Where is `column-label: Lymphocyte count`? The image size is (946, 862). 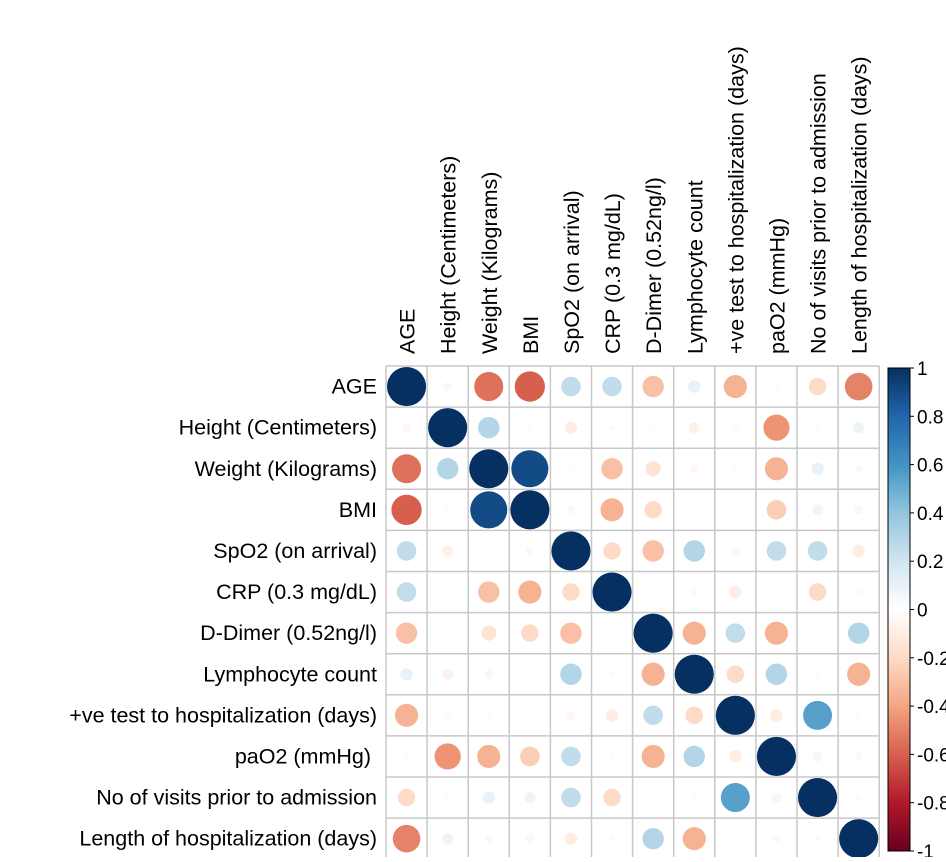
column-label: Lymphocyte count is located at coordinates (695, 267).